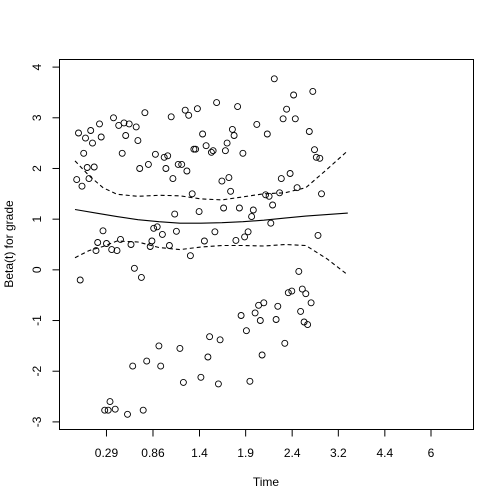 The height and width of the screenshot is (504, 504). I want to click on y-tick-label: 0, so click(37, 269).